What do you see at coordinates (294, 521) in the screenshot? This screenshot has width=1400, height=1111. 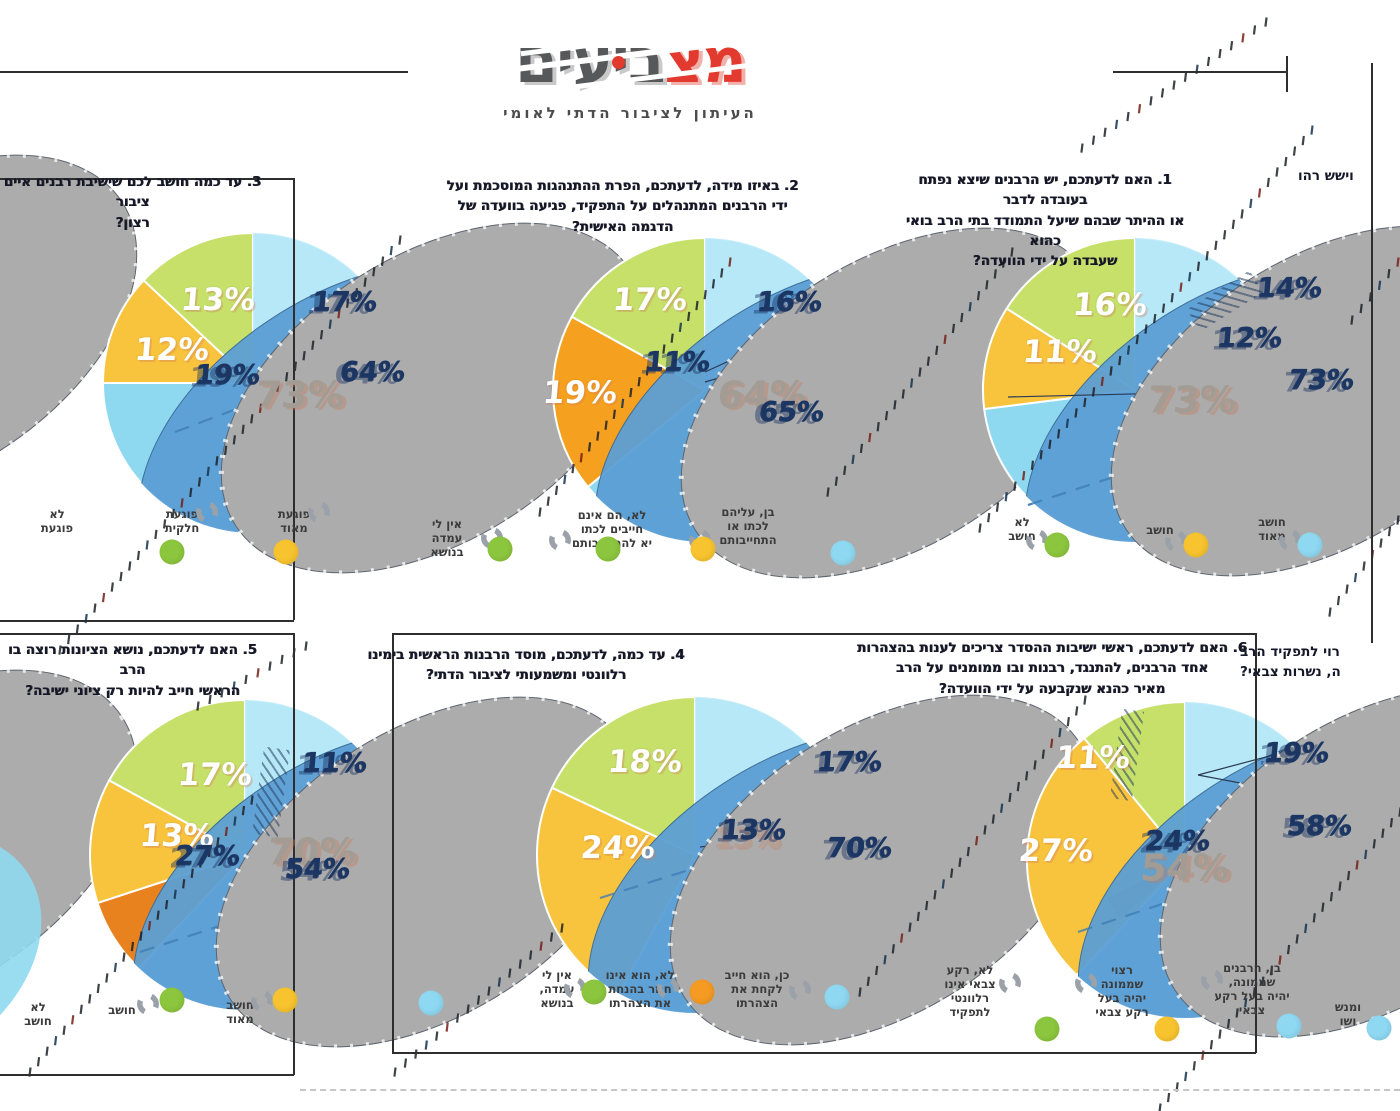 I see `legend-item-q3-2: פוגעת מאוד` at bounding box center [294, 521].